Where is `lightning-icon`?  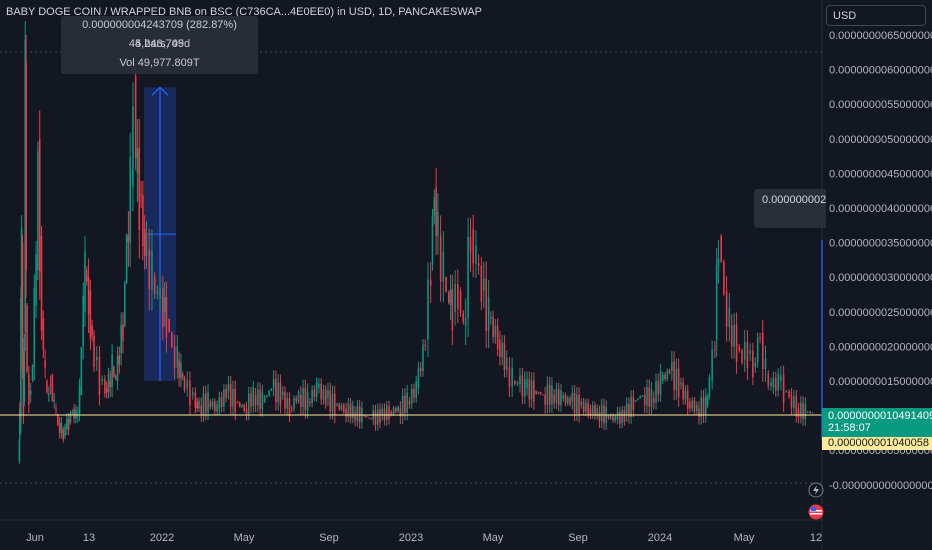
lightning-icon is located at coordinates (816, 490).